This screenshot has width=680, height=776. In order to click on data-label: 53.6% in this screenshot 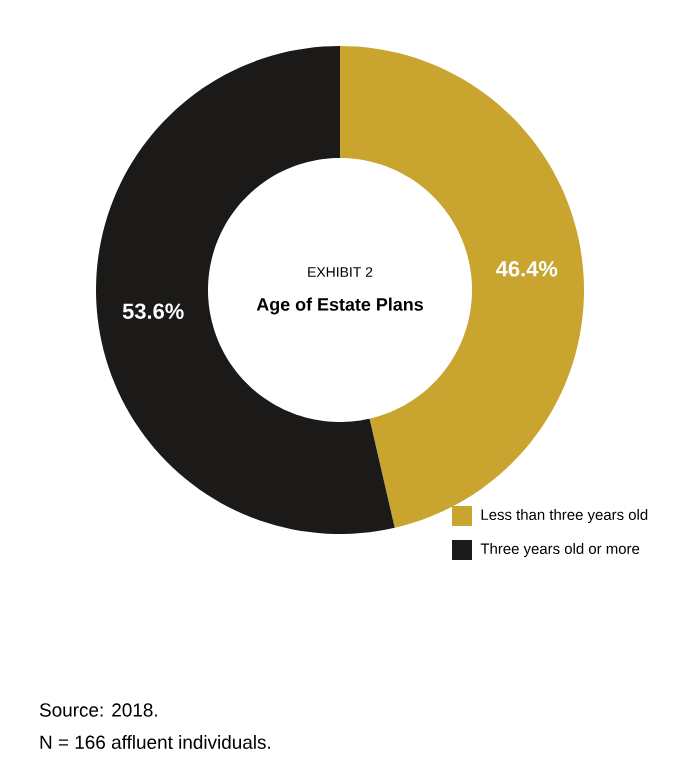, I will do `click(153, 311)`.